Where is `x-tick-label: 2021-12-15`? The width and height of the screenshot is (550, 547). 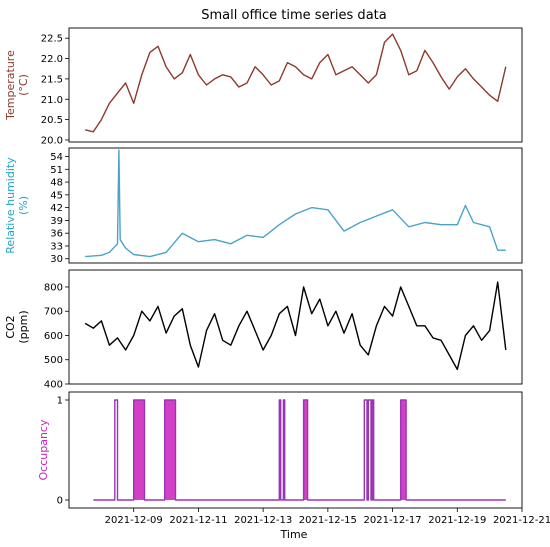 x-tick-label: 2021-12-15 is located at coordinates (328, 520).